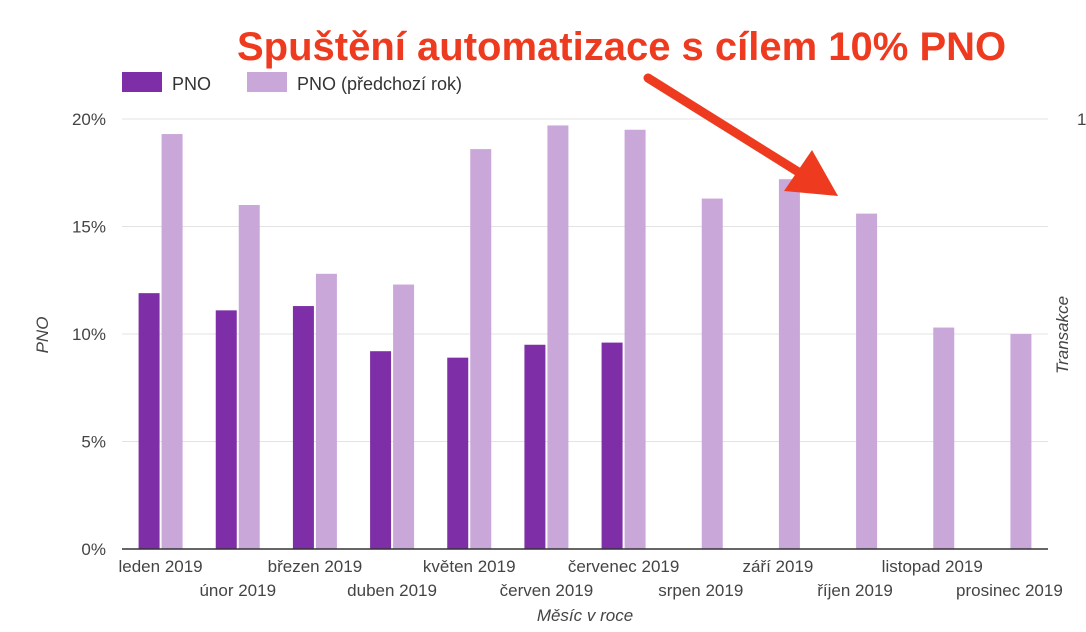 This screenshot has width=1086, height=632. I want to click on y-axis-right-title: Transakce, so click(1062, 335).